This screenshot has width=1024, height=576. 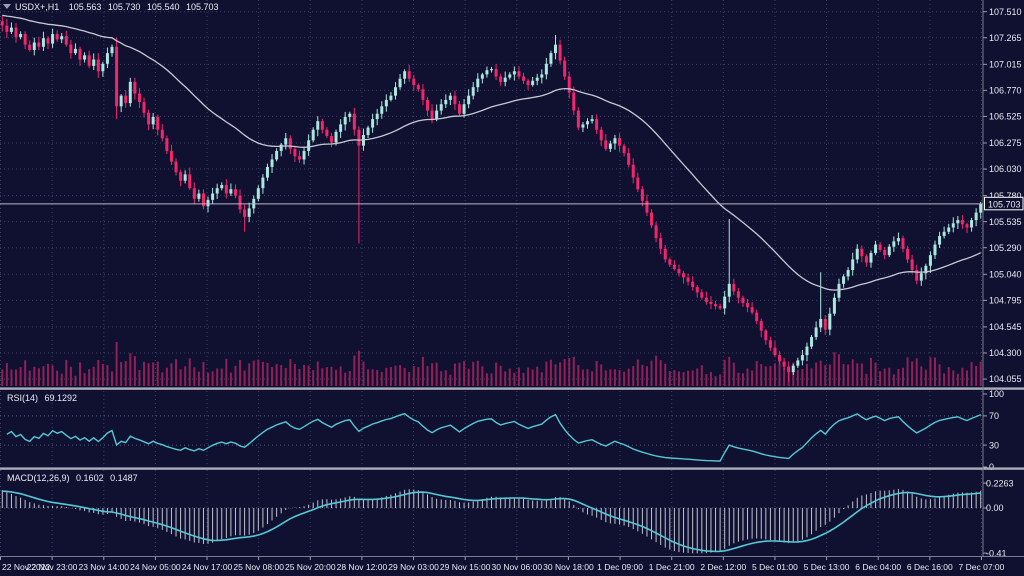 I want to click on rsi-current-value: 69.1292, so click(x=61, y=398).